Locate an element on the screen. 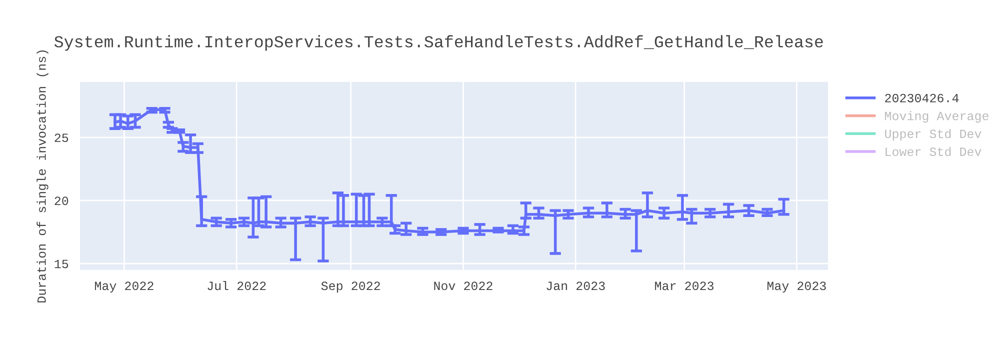 This screenshot has width=1000, height=350. x-tick-label: Mar 2023 is located at coordinates (684, 286).